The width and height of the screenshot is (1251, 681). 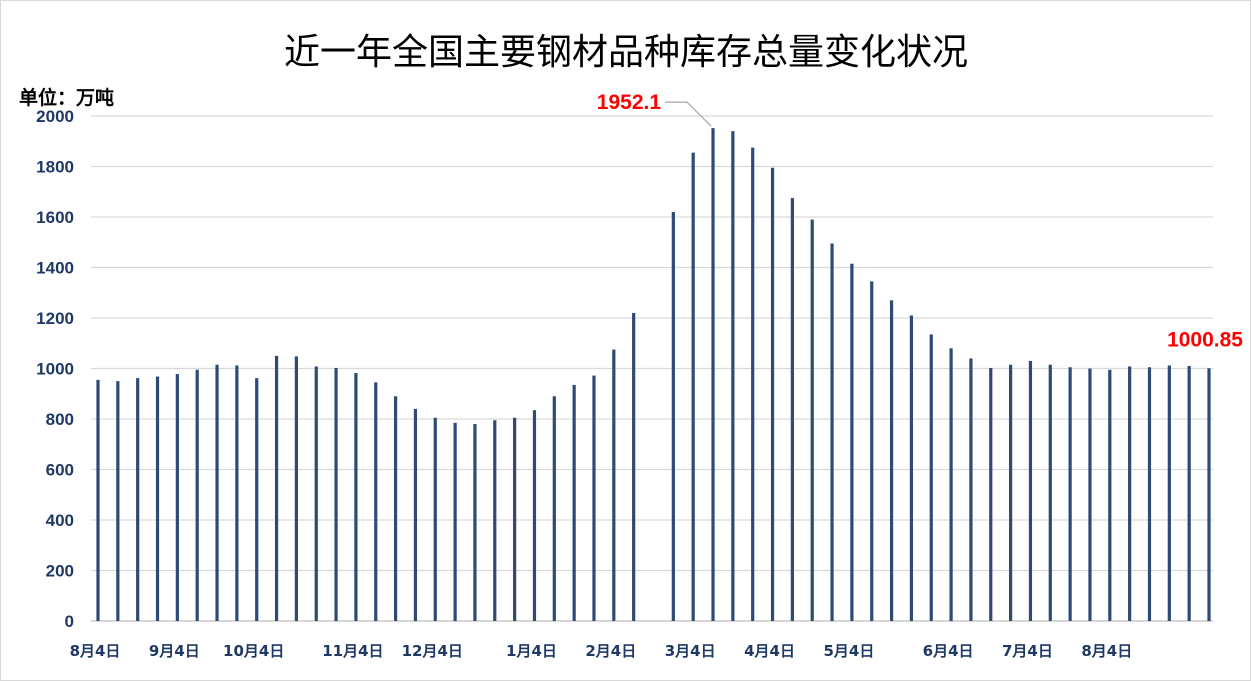 I want to click on peak-annotation: 1952.1, so click(x=629, y=102).